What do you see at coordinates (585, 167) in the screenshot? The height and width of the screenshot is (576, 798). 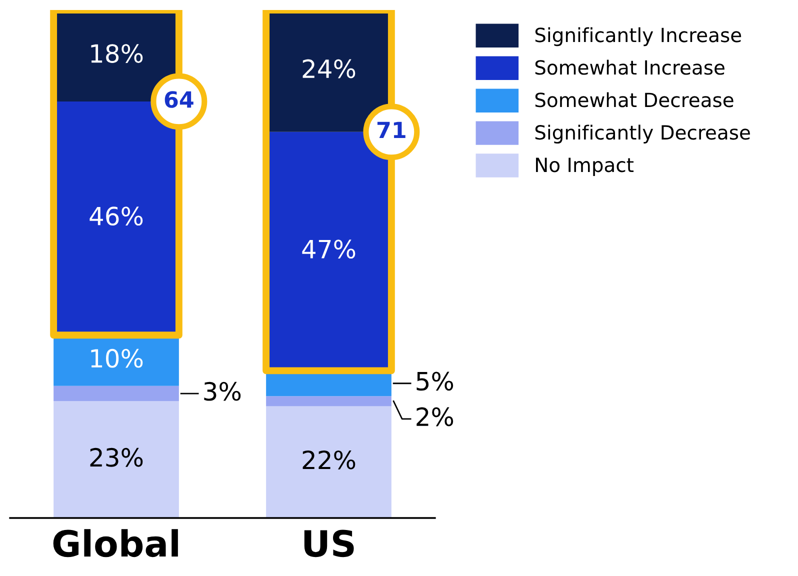 I see `legend-label: No Impact` at bounding box center [585, 167].